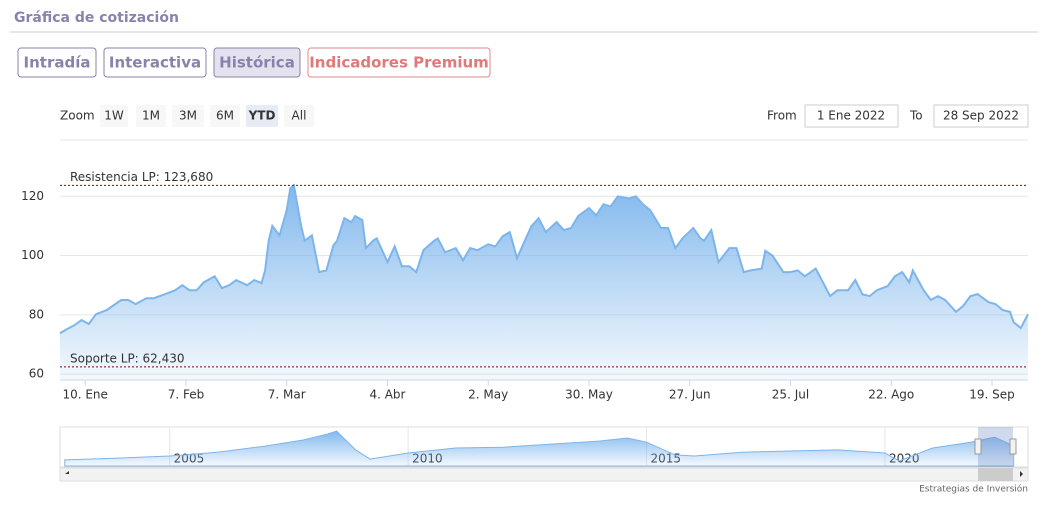 Image resolution: width=1050 pixels, height=505 pixels. I want to click on support-label: Soporte LP: 62,430, so click(127, 358).